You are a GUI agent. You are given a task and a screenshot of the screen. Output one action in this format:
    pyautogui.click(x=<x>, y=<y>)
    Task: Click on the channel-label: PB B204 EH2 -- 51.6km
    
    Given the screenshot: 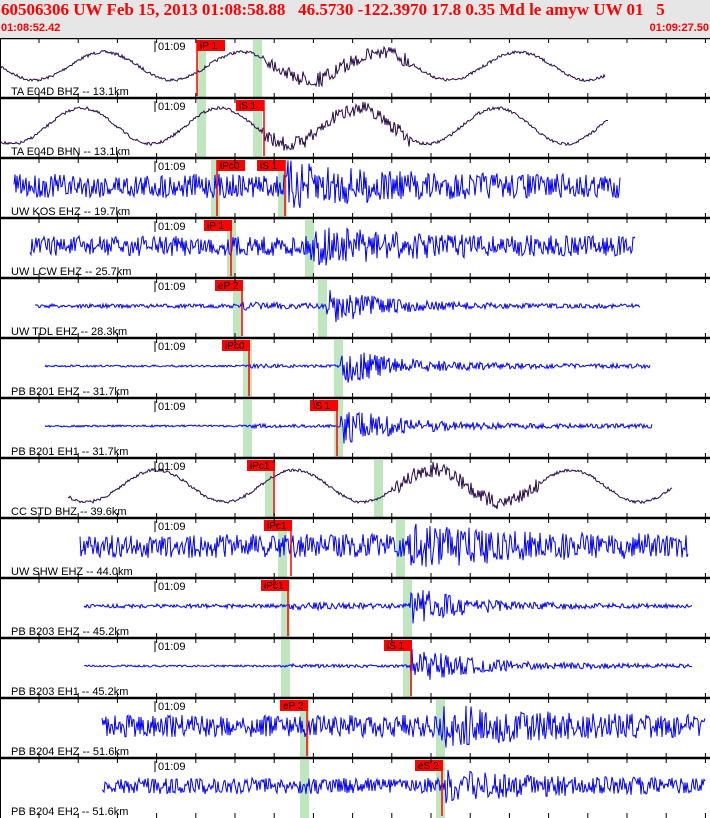 What is the action you would take?
    pyautogui.click(x=69, y=812)
    